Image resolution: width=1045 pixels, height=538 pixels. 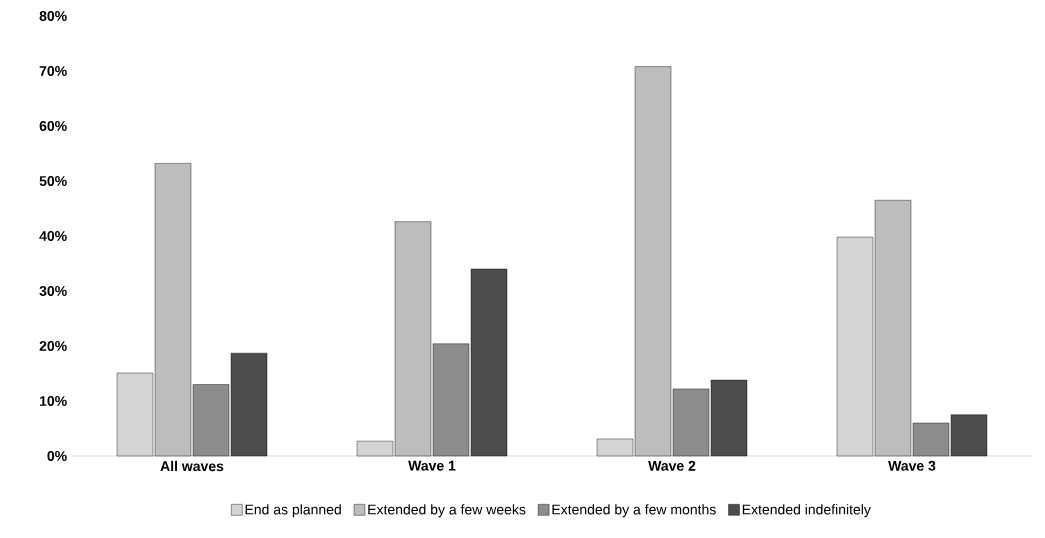 I want to click on legend-label: Extended indefinitely, so click(x=806, y=511).